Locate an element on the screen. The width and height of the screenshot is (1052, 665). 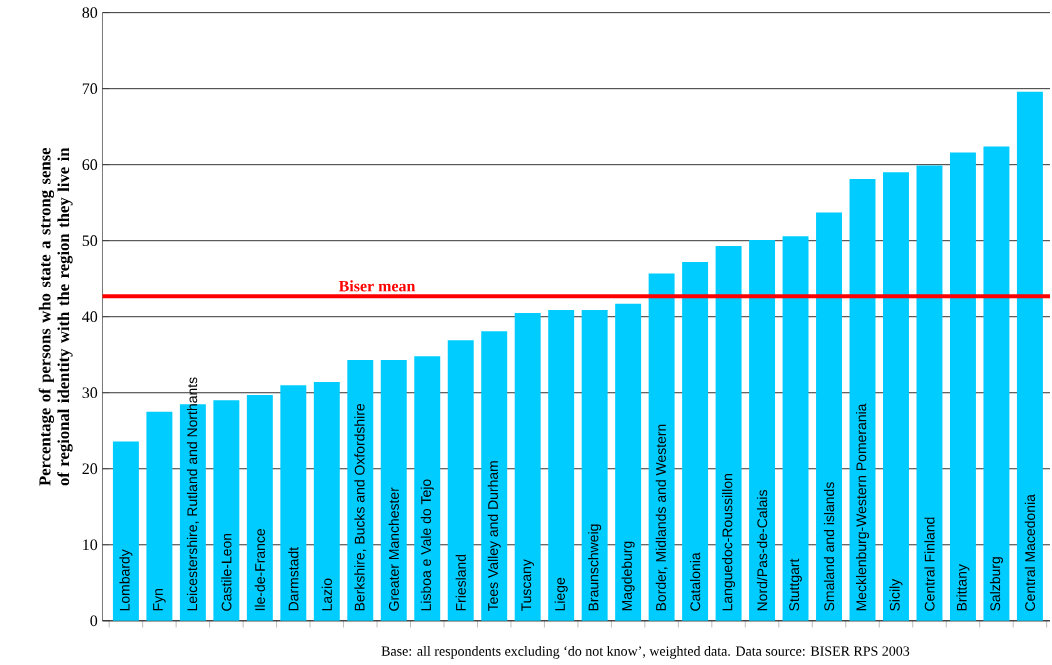
x-tick-label: Salzburg is located at coordinates (996, 584).